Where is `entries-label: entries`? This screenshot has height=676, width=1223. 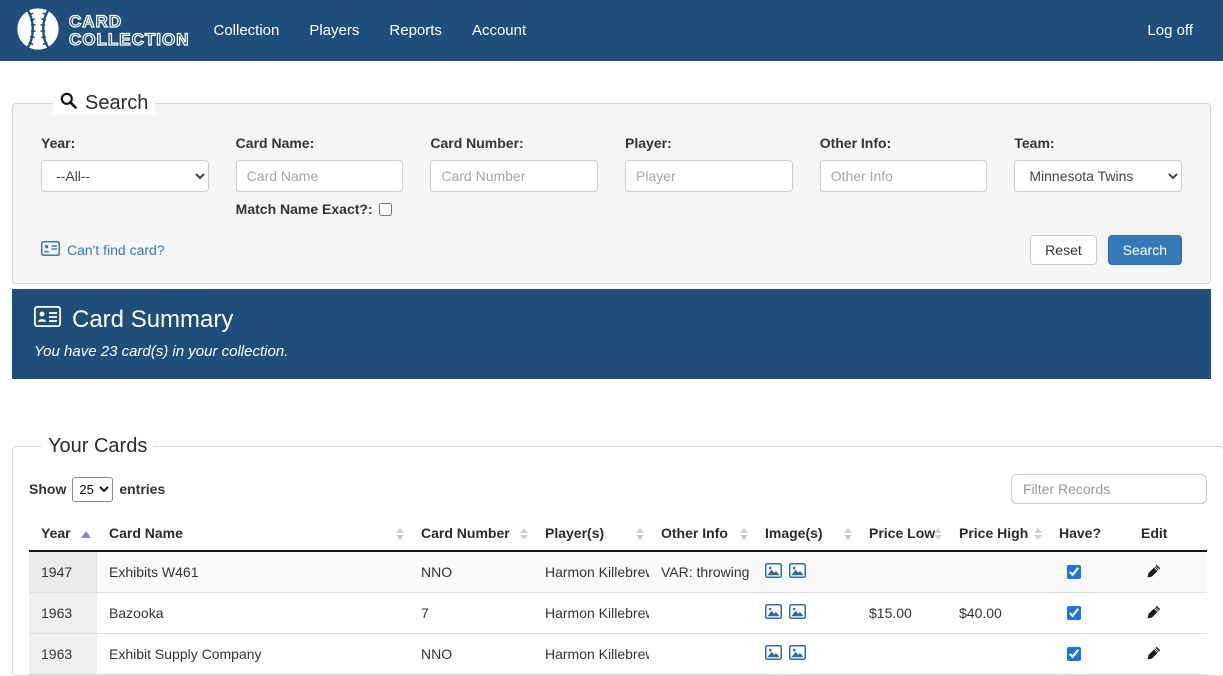
entries-label: entries is located at coordinates (142, 489).